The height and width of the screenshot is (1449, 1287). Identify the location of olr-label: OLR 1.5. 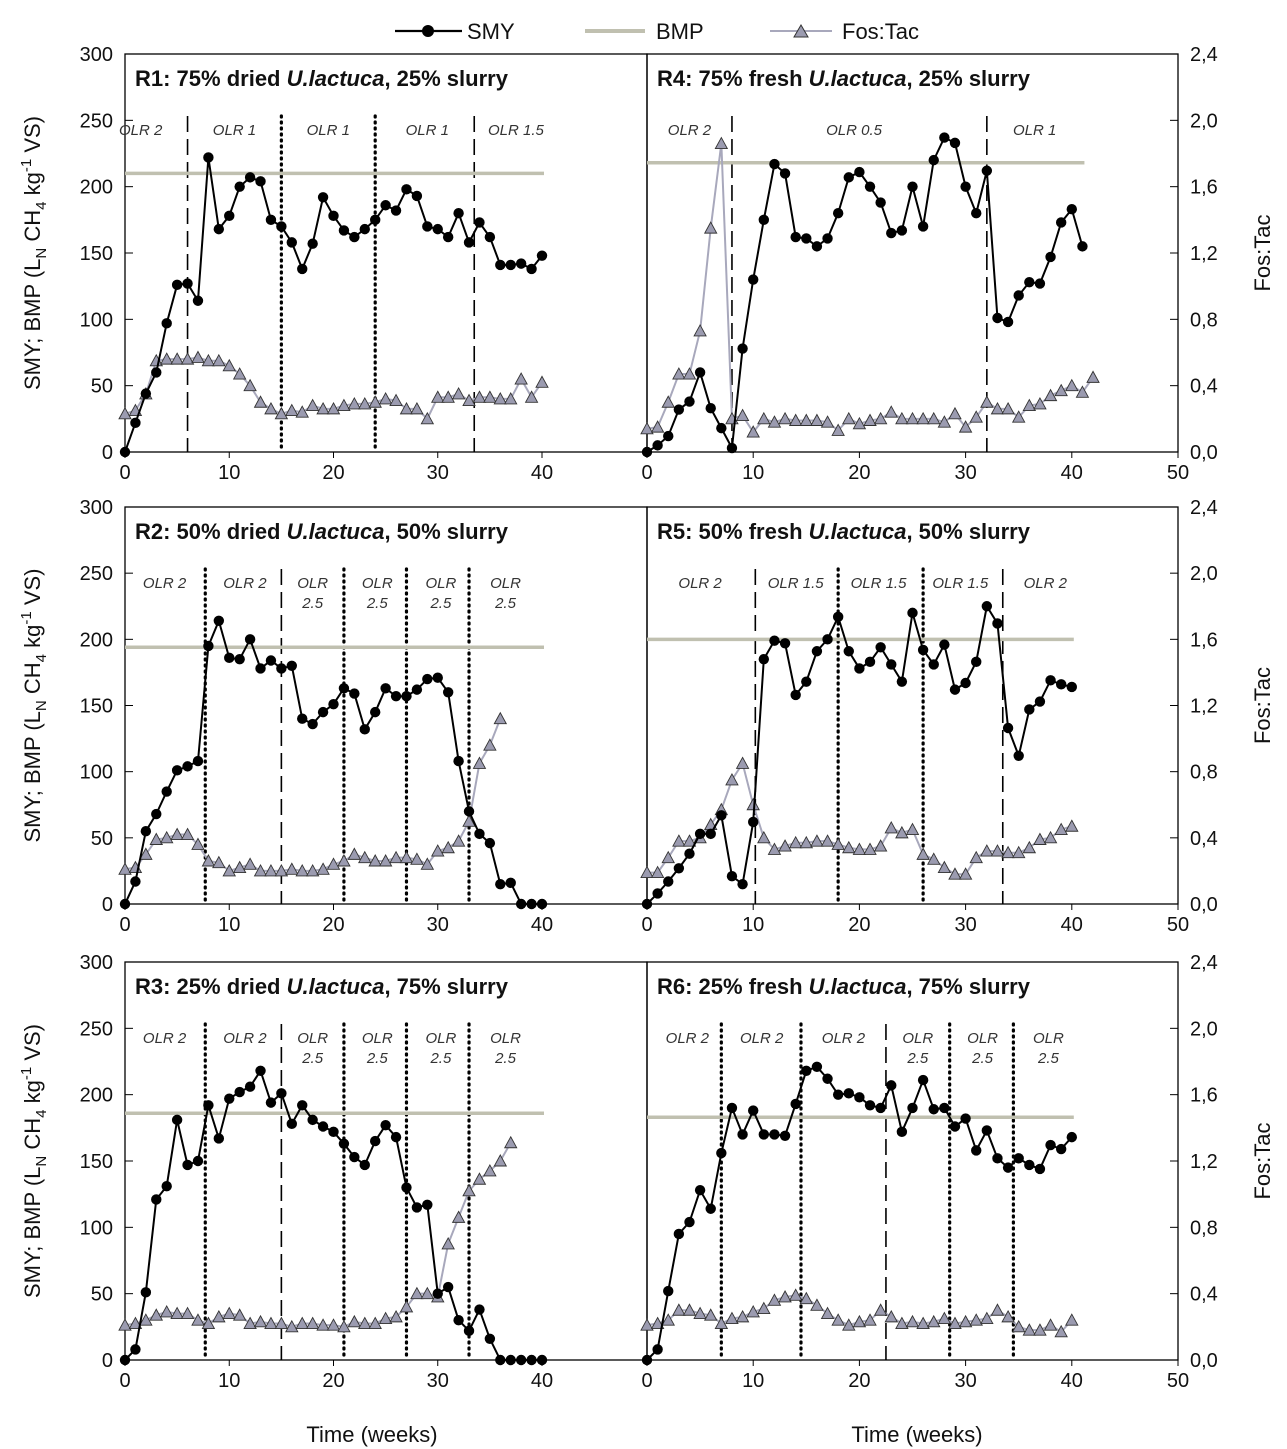
(796, 583).